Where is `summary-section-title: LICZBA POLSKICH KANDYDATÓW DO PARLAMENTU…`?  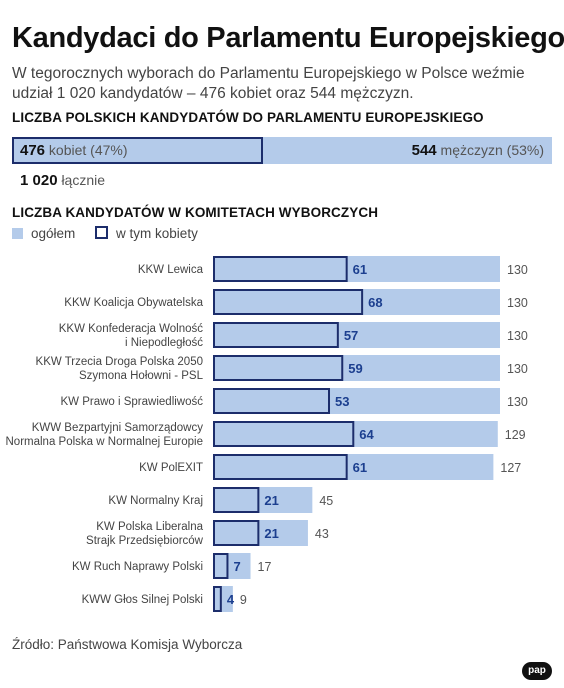
summary-section-title: LICZBA POLSKICH KANDYDATÓW DO PARLAMENTU… is located at coordinates (248, 117).